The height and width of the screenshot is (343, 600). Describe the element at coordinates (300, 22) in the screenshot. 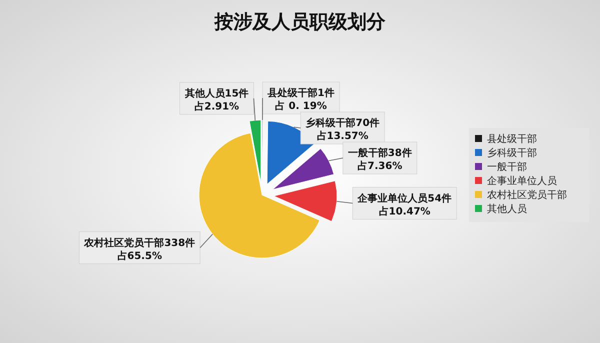

I see `chart-title: 按涉及人员职级划分` at that location.